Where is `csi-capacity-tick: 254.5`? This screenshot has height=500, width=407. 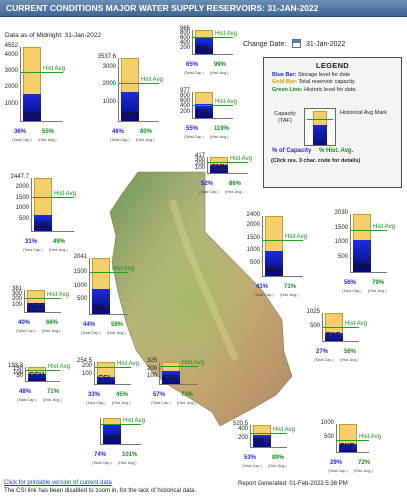 csi-capacity-tick: 254.5 is located at coordinates (84, 361).